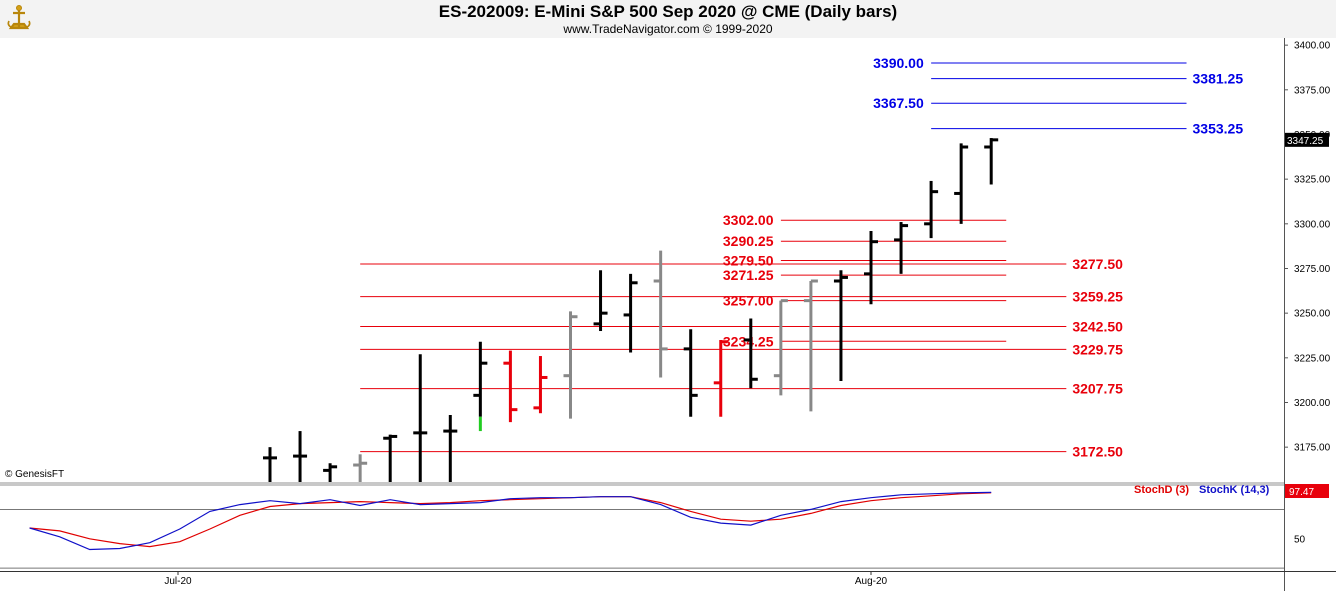 This screenshot has height=591, width=1336. I want to click on copyright-text: © GenesisFT, so click(35, 474).